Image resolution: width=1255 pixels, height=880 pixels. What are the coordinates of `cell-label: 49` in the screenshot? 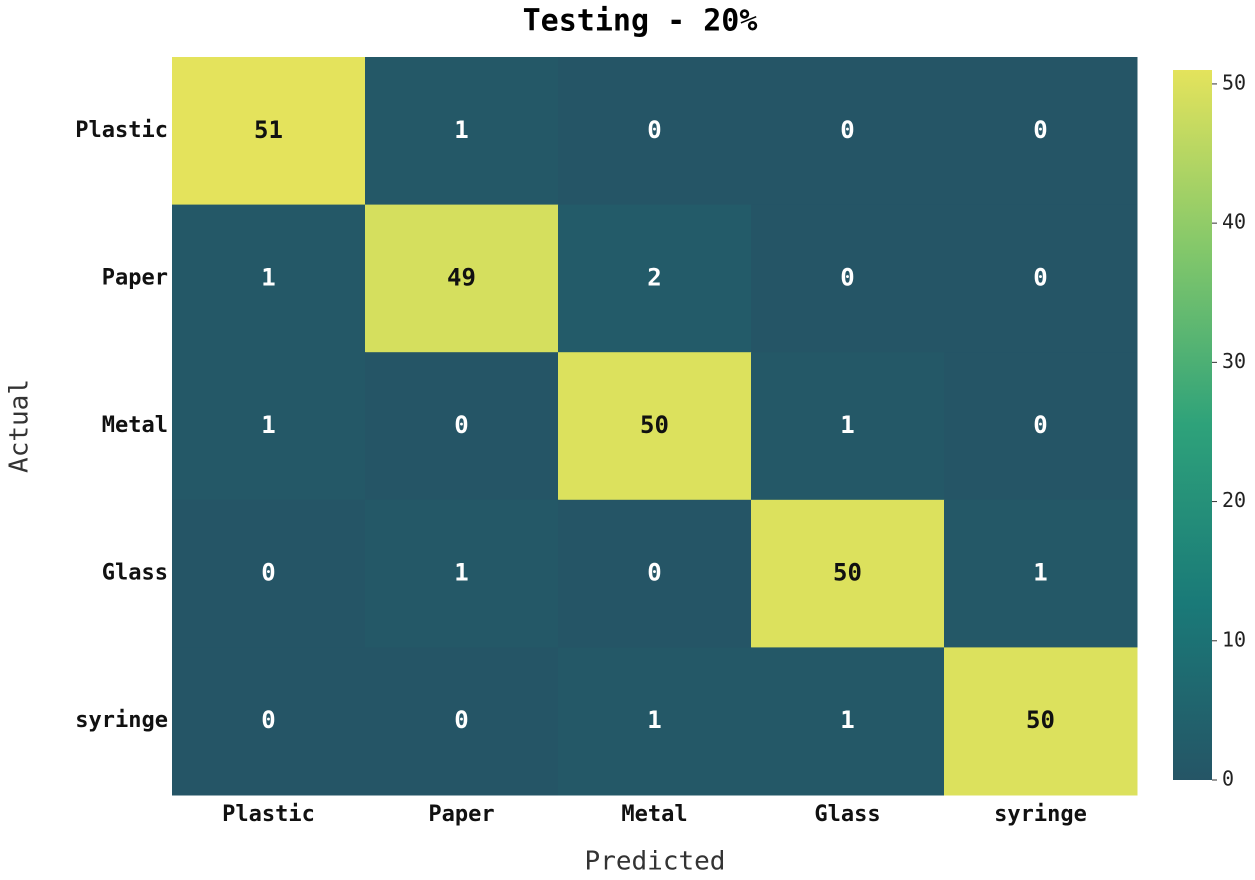 It's located at (461, 277).